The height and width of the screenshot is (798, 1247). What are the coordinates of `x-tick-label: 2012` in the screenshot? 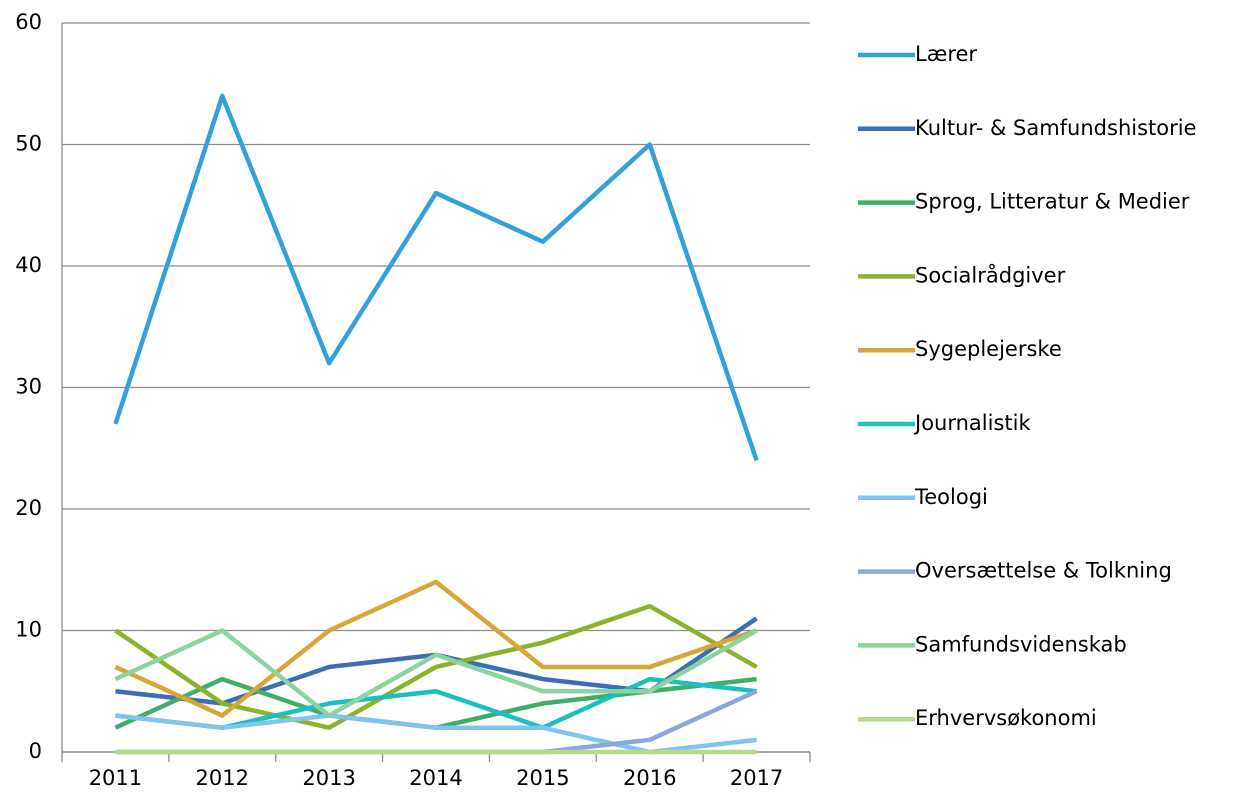 It's located at (222, 778).